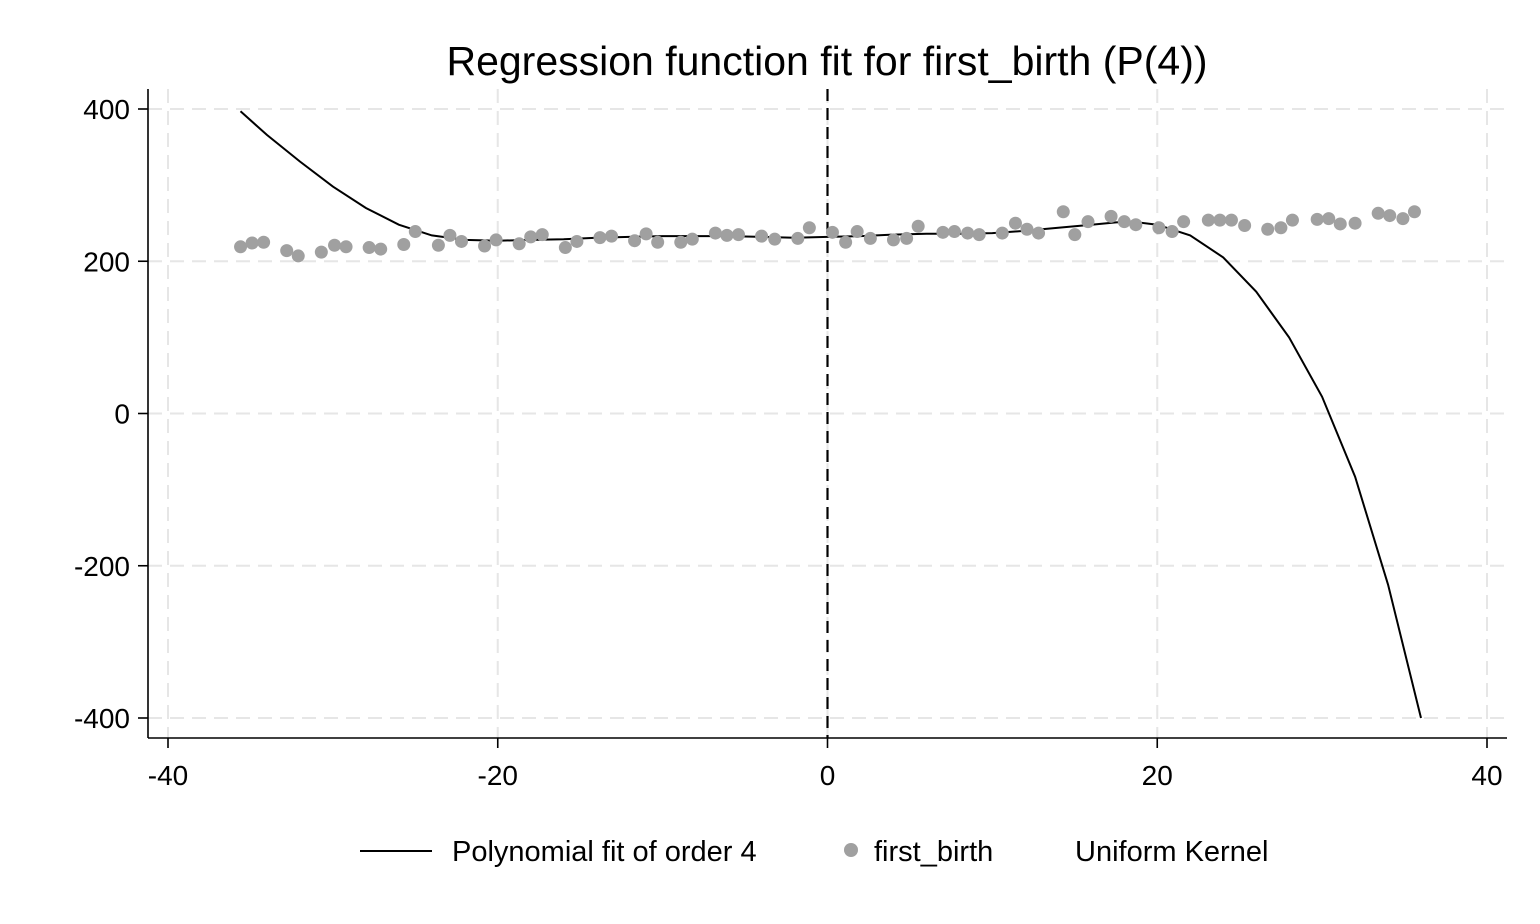 The height and width of the screenshot is (924, 1540). I want to click on legend-label-points: first_birth, so click(933, 852).